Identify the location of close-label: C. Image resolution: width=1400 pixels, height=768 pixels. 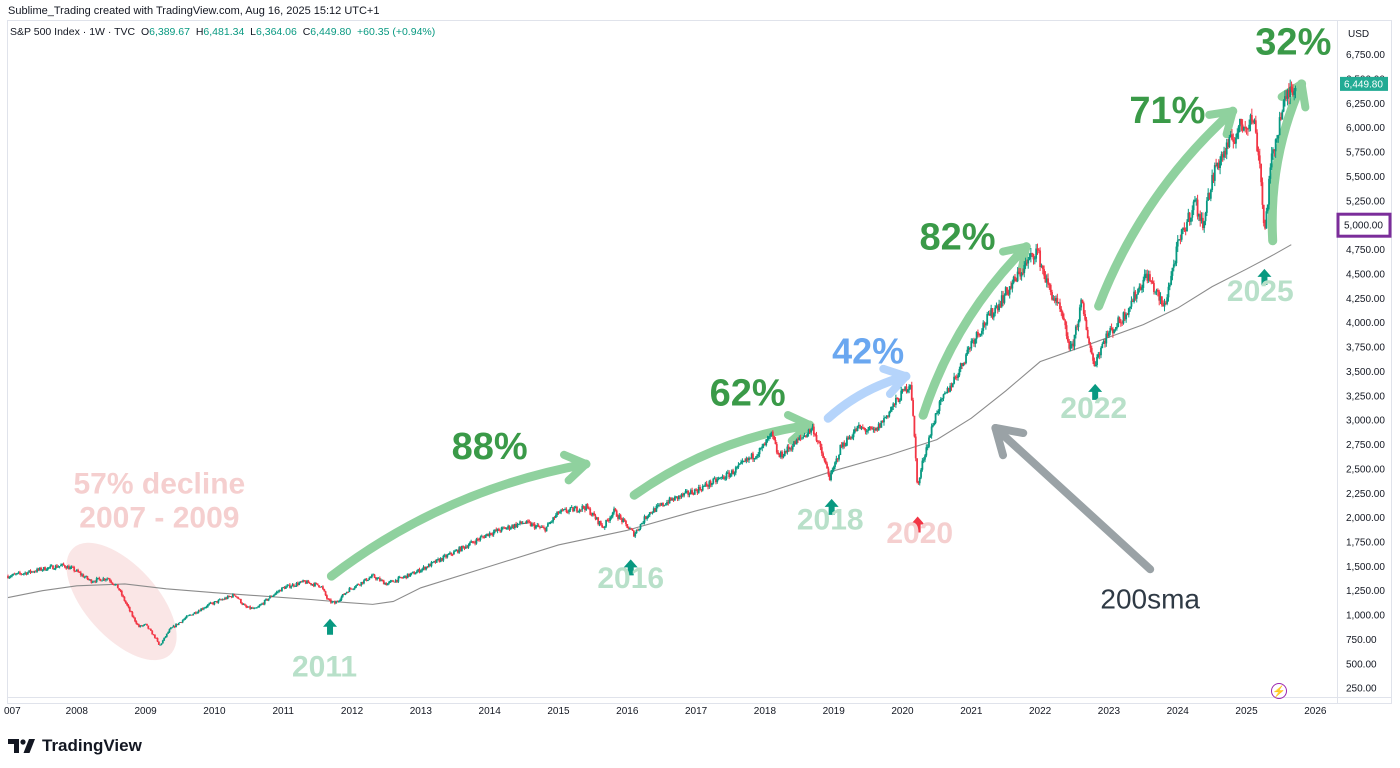
(306, 32).